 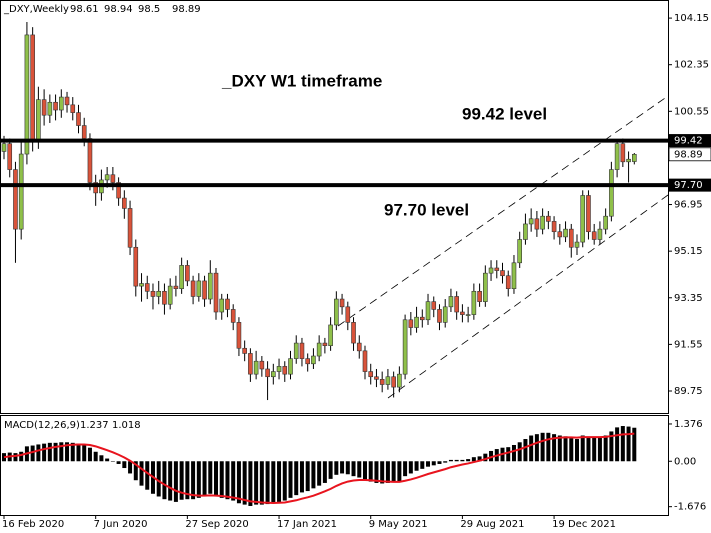 I want to click on y-tick-label: 102.35, so click(x=691, y=65).